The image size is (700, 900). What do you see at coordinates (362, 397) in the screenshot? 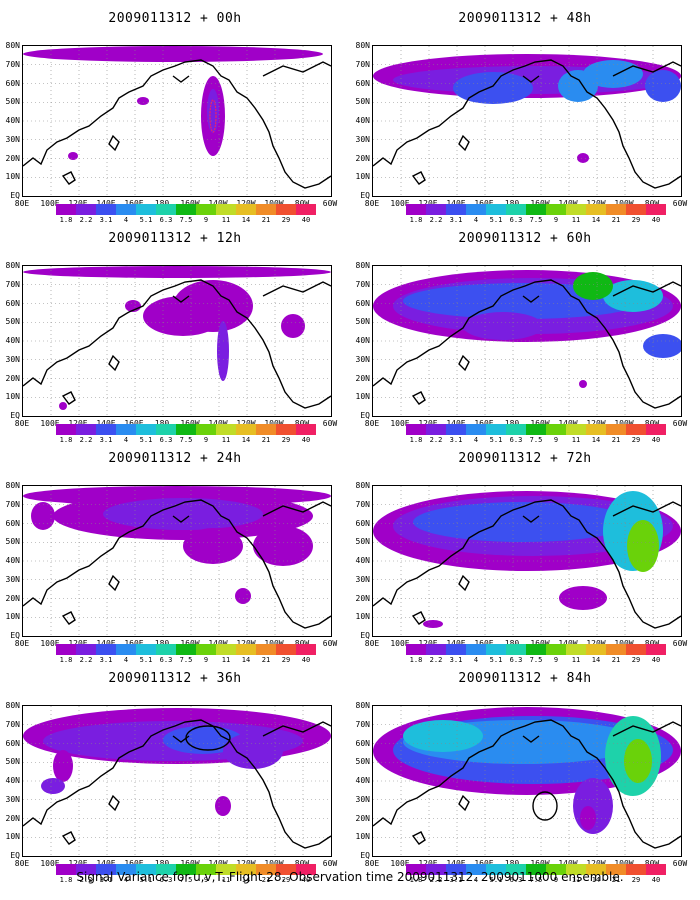
I see `lat-tick-label: 10N` at bounding box center [362, 397].